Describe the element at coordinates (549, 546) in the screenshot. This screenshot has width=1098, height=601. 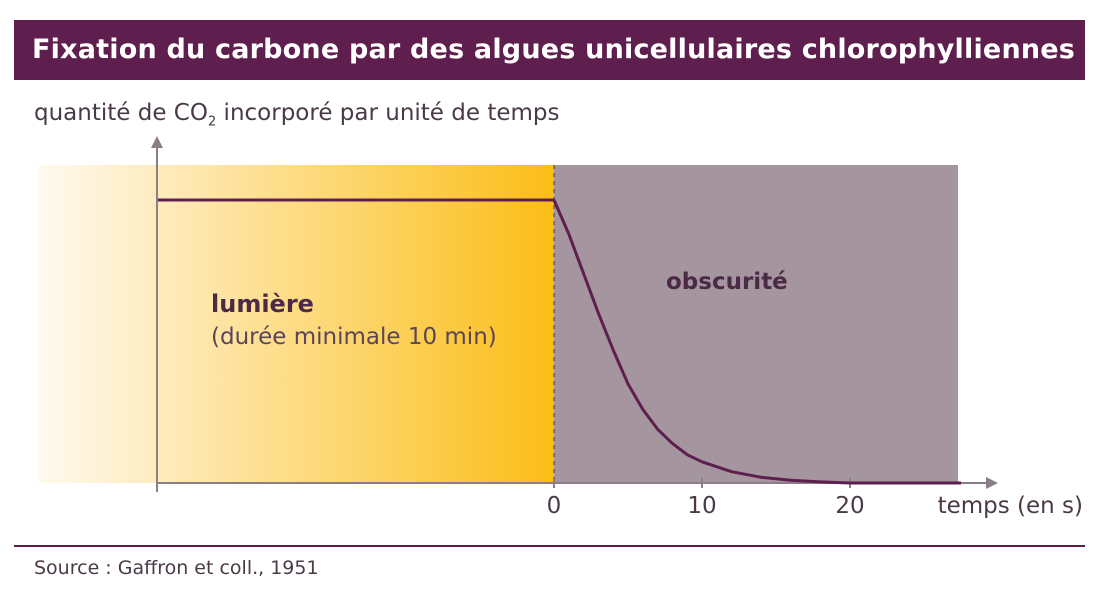
I see `source-divider` at that location.